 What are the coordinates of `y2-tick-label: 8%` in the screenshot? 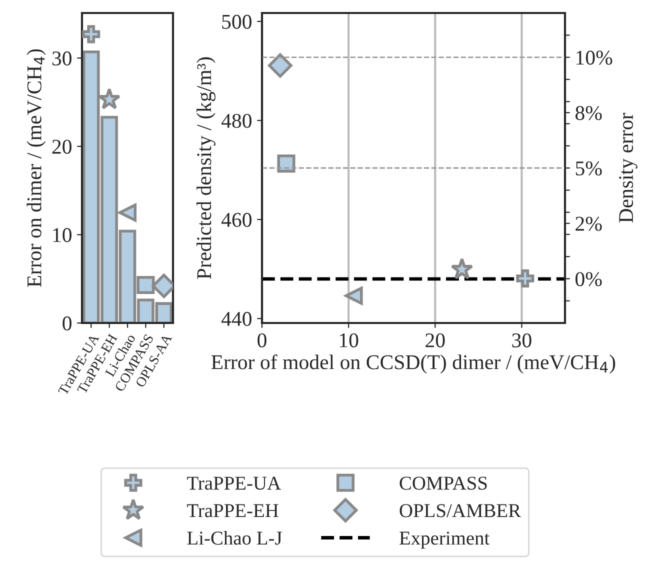 It's located at (589, 113).